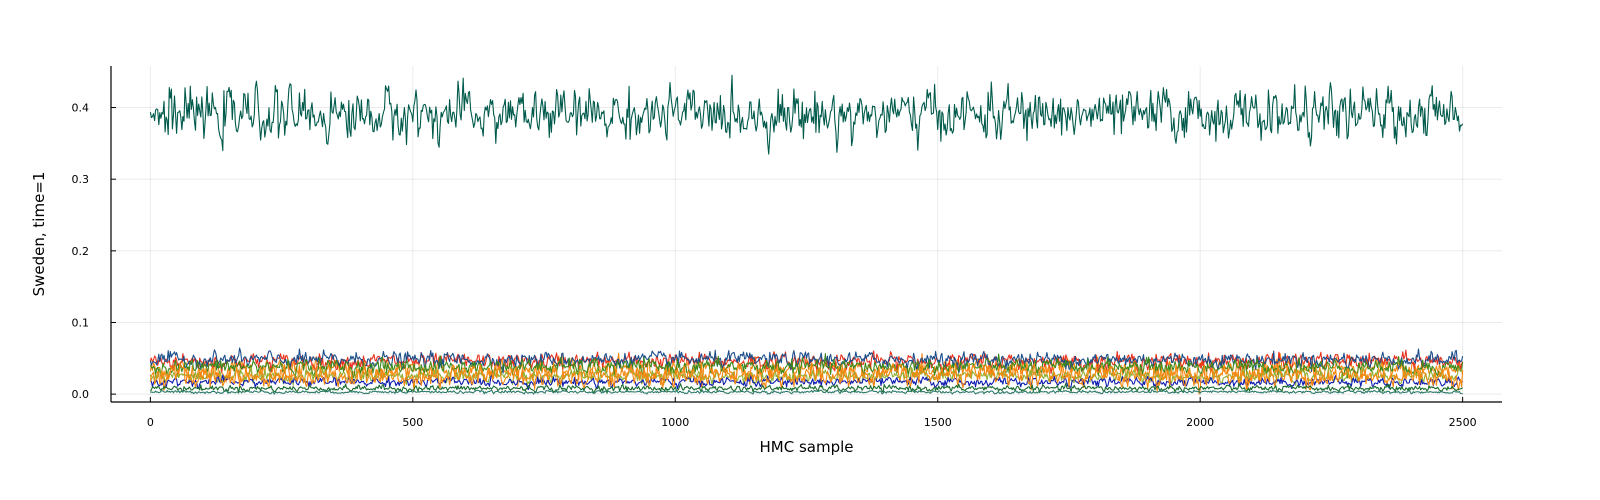  What do you see at coordinates (94, 251) in the screenshot?
I see `y-axis-ticks: 0.0 0.1 0.2 0.3 0.4` at bounding box center [94, 251].